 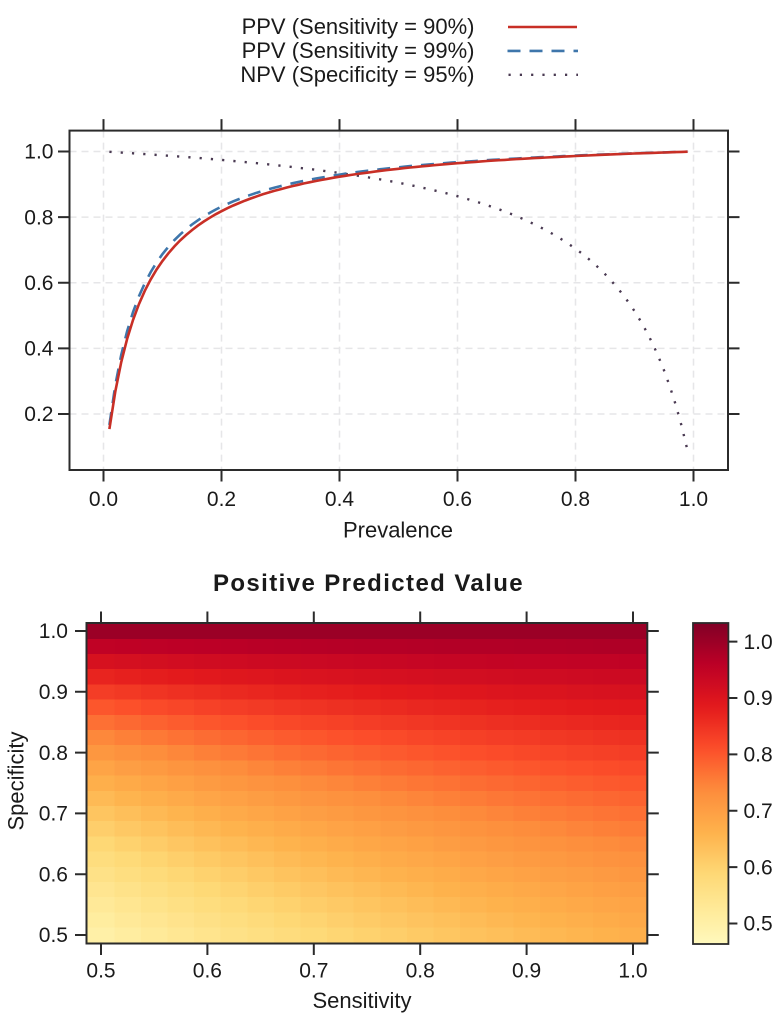 What do you see at coordinates (398, 530) in the screenshot?
I see `svg-text: Prevalence` at bounding box center [398, 530].